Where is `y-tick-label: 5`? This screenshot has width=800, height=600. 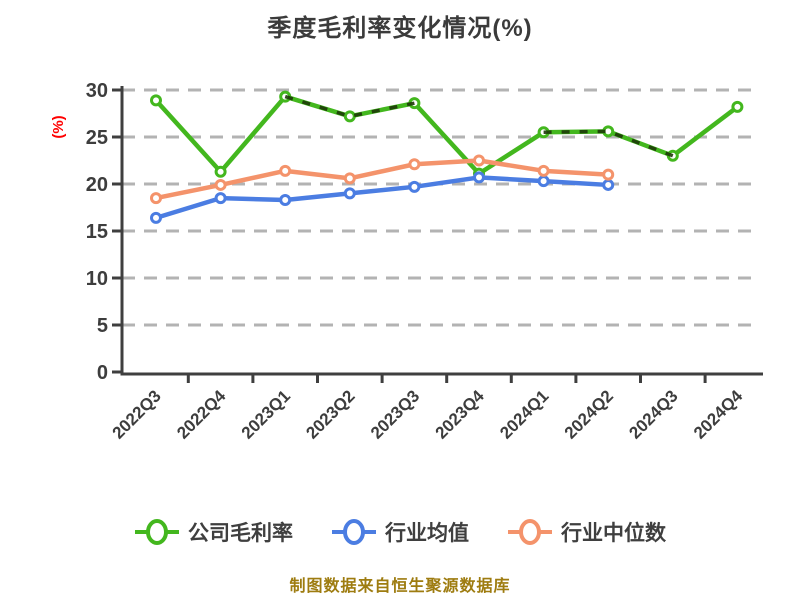
y-tick-label: 5 is located at coordinates (102, 326).